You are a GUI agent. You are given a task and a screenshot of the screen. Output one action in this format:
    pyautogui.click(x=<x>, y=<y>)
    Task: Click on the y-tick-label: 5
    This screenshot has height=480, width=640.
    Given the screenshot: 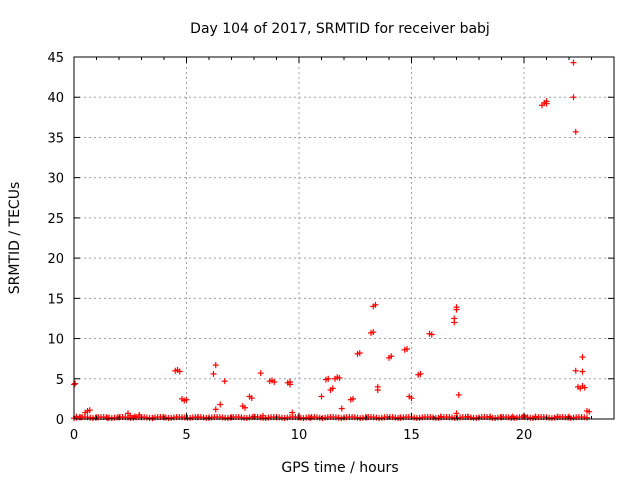 What is the action you would take?
    pyautogui.click(x=60, y=380)
    